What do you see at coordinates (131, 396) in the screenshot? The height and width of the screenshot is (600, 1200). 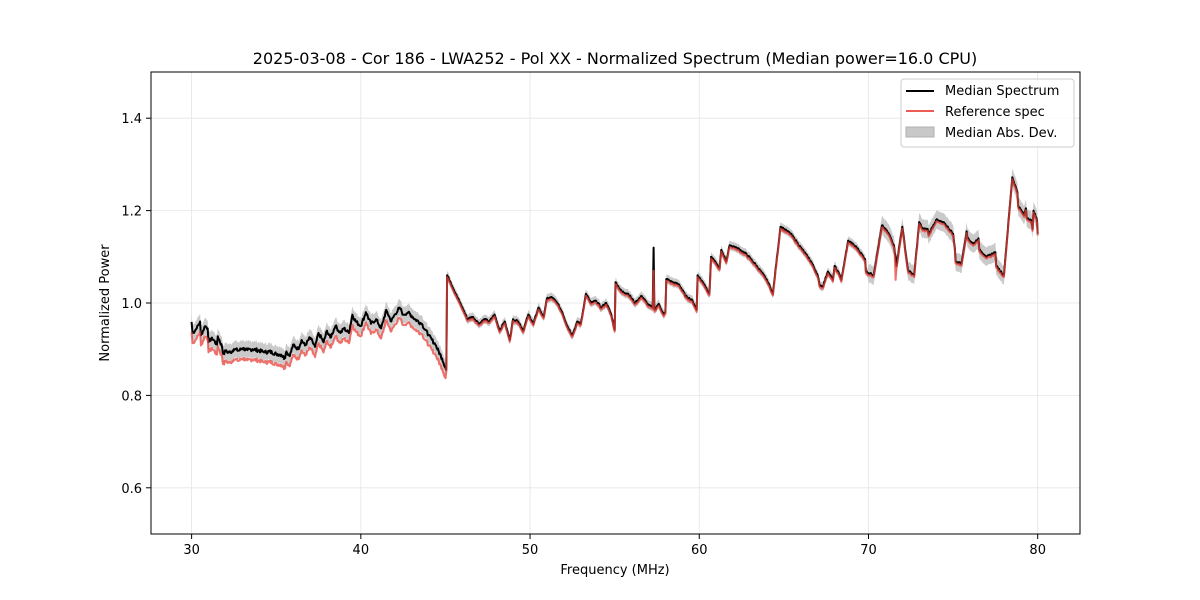 I see `y-tick-label: 0.8` at bounding box center [131, 396].